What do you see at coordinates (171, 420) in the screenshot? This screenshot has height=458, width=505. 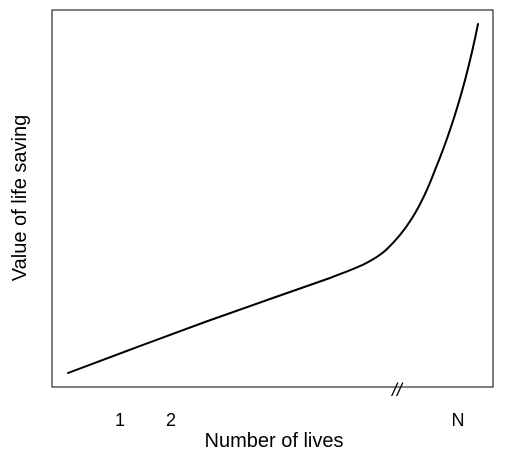 I see `x-tick-label-2: 2` at bounding box center [171, 420].